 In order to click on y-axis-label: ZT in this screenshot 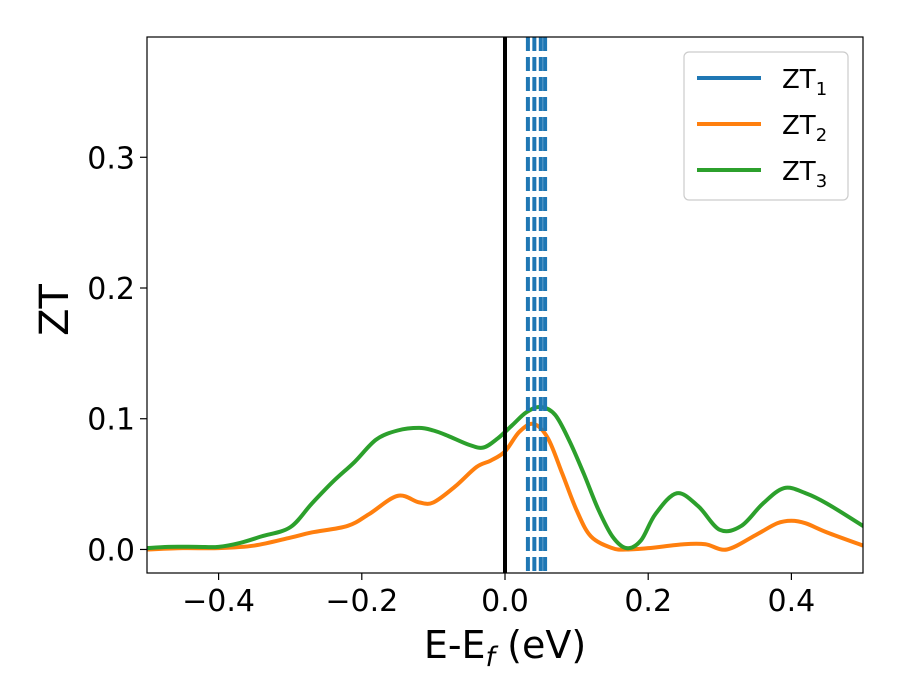, I will do `click(55, 310)`.